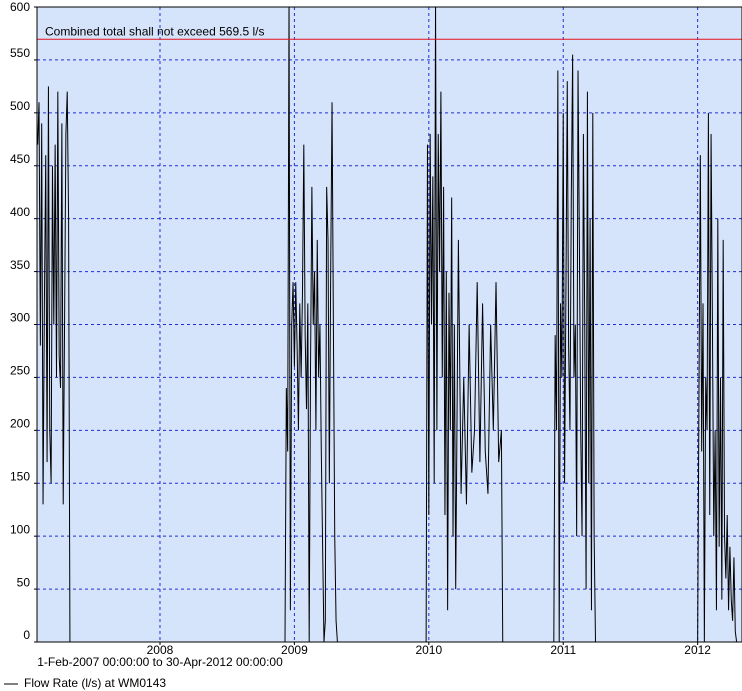 The width and height of the screenshot is (742, 691). What do you see at coordinates (563, 650) in the screenshot?
I see `x-tick-label: 2011` at bounding box center [563, 650].